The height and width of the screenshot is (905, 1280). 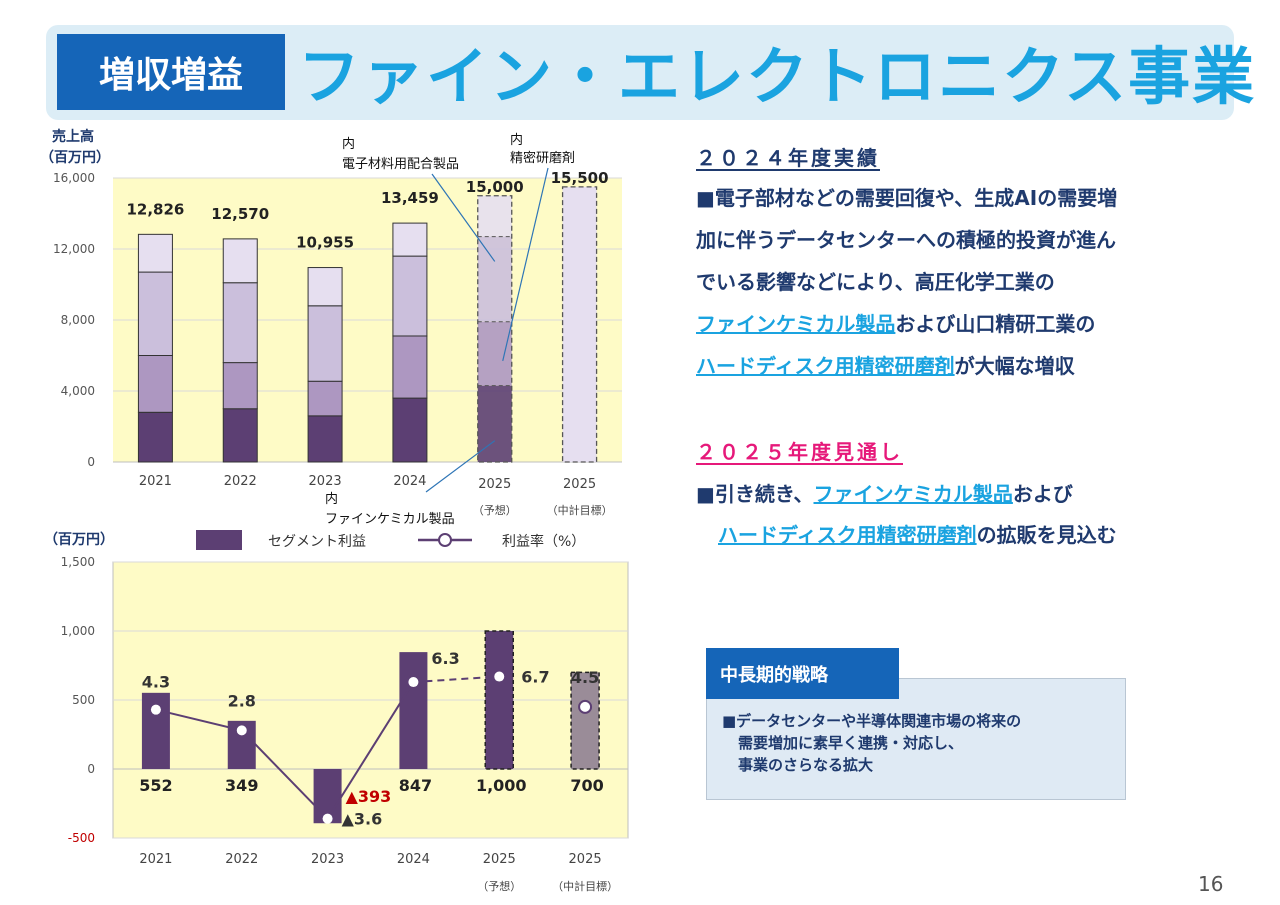 What do you see at coordinates (445, 540) in the screenshot?
I see `legend-swatch-marker` at bounding box center [445, 540].